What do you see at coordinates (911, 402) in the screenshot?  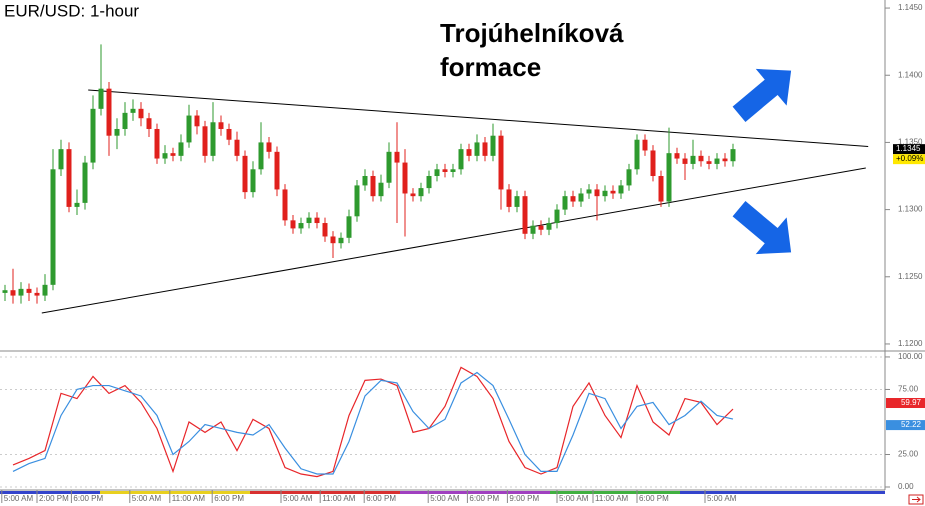 I see `value-label: 59.97` at bounding box center [911, 402].